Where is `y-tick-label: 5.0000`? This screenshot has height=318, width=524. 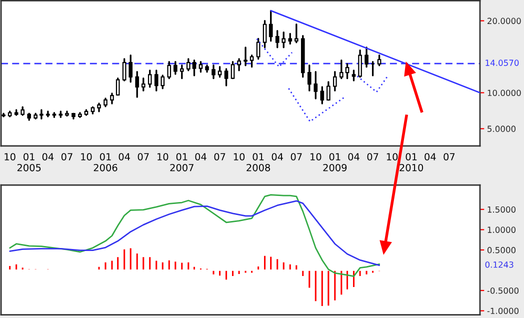 y-tick-label: 5.0000 is located at coordinates (502, 129).